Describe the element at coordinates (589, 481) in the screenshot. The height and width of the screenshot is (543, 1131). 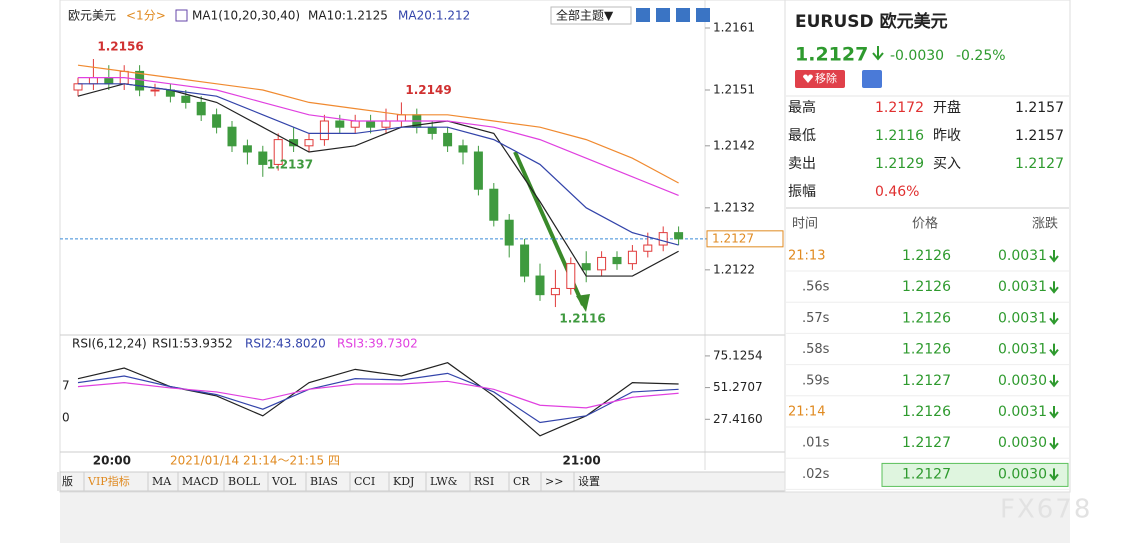
I see `tab: 设置` at that location.